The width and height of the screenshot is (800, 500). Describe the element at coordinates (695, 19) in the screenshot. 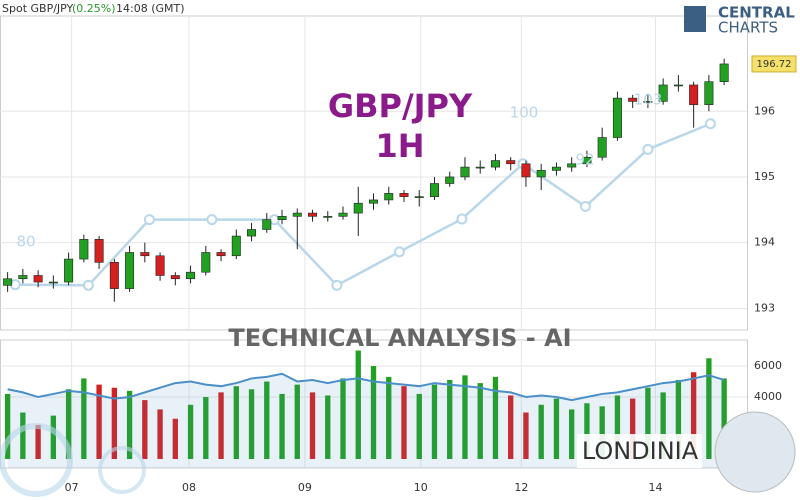

I see `brand-logo` at that location.